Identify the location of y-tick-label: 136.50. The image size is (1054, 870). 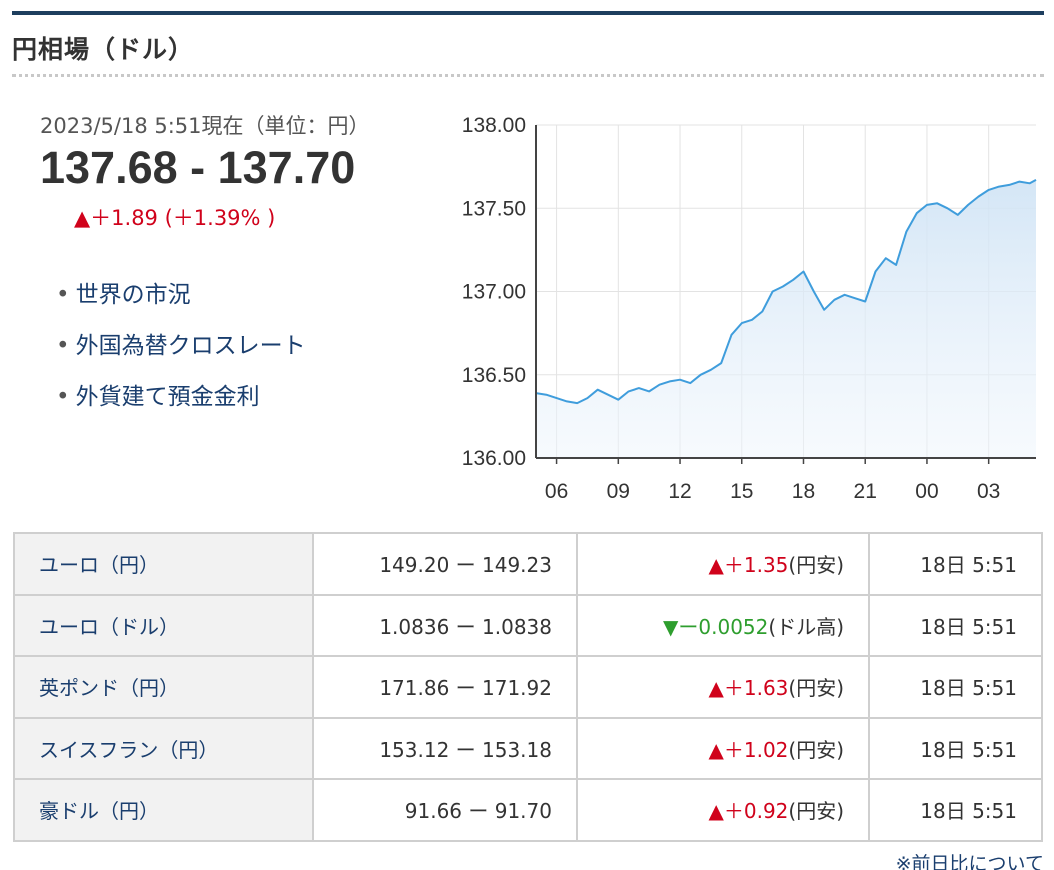
(494, 375).